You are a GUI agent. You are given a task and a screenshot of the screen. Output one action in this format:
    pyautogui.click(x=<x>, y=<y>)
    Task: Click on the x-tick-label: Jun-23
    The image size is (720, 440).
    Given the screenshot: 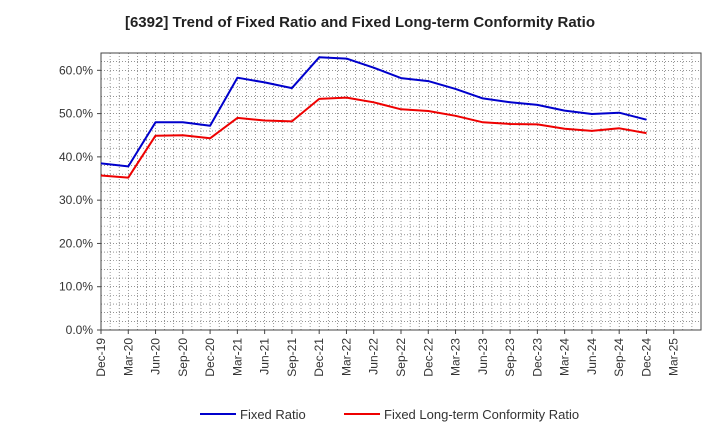 What is the action you would take?
    pyautogui.click(x=483, y=356)
    